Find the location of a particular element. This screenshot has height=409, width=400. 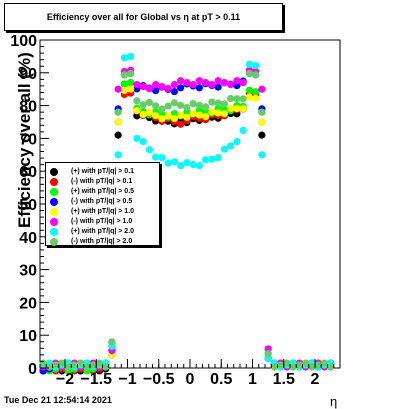

y-axis-label: Efficiency over all (%) is located at coordinates (24, 140).